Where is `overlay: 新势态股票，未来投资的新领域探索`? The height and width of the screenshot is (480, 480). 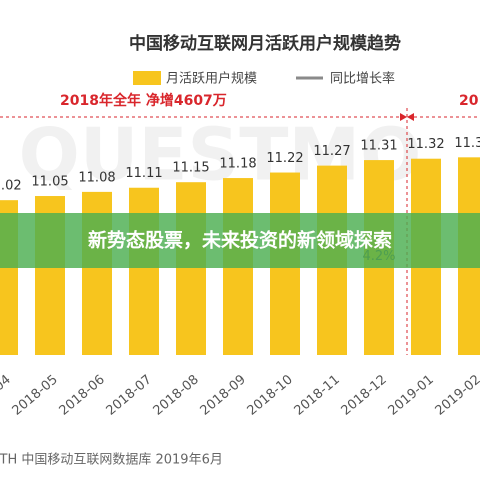 overlay: 新势态股票，未来投资的新领域探索 is located at coordinates (240, 240).